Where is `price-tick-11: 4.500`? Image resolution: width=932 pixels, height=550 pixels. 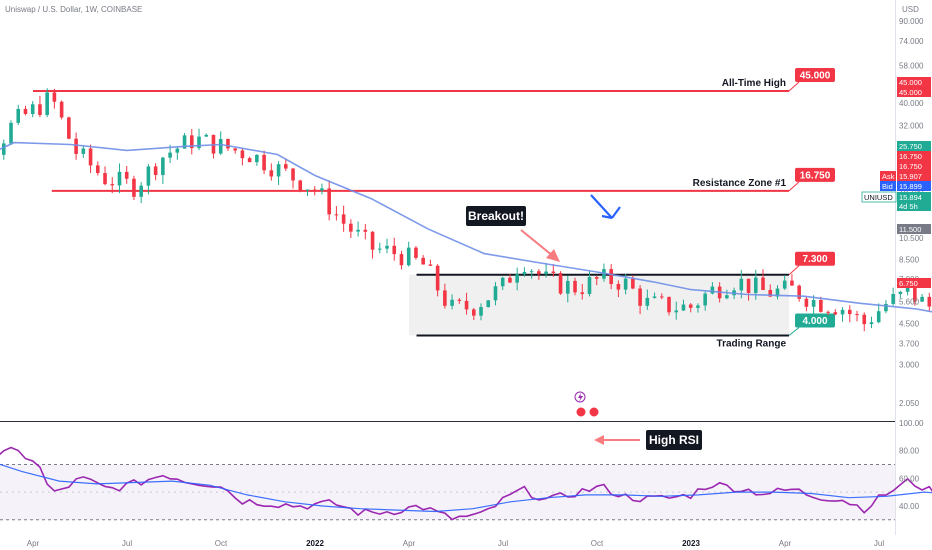
price-tick-11: 4.500 is located at coordinates (909, 324).